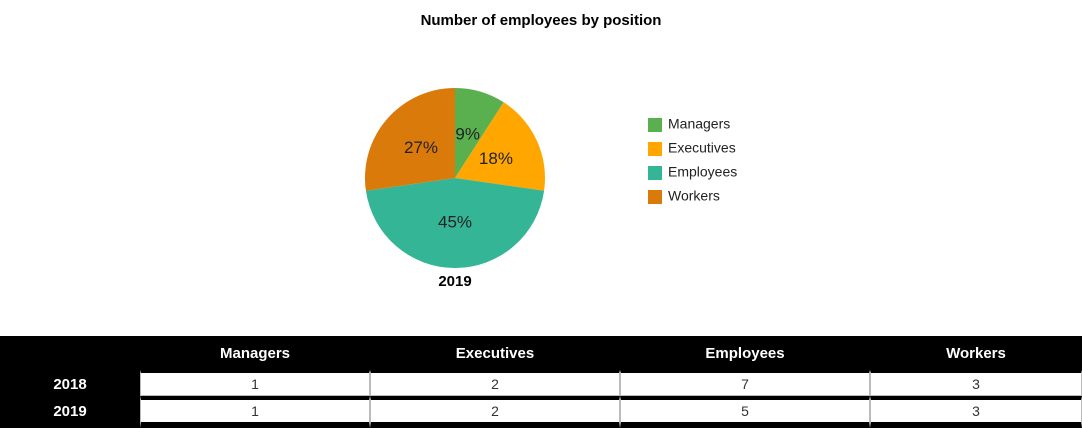 The width and height of the screenshot is (1082, 432). I want to click on cell: 7, so click(745, 383).